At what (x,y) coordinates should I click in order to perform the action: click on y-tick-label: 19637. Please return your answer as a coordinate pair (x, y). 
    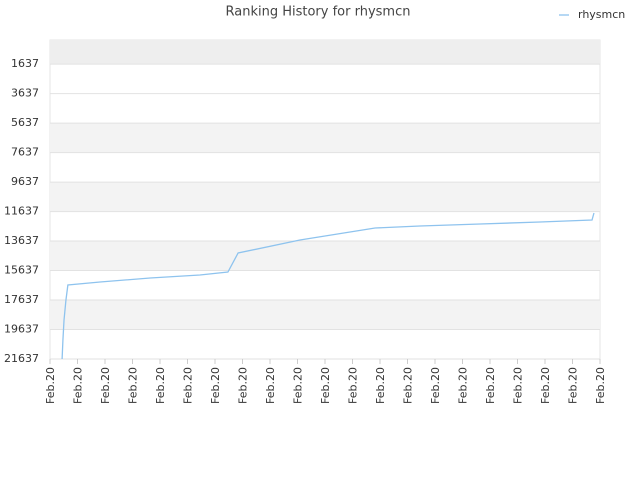
    Looking at the image, I should click on (21, 329).